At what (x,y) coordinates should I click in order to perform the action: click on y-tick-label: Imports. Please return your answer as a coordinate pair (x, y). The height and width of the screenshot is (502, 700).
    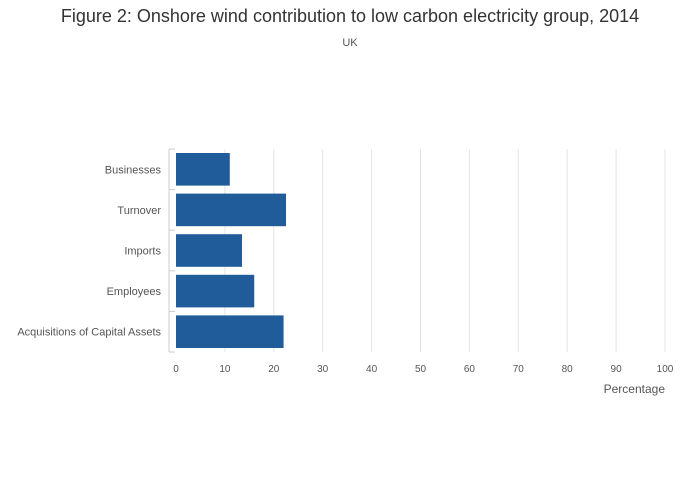
    Looking at the image, I should click on (142, 252).